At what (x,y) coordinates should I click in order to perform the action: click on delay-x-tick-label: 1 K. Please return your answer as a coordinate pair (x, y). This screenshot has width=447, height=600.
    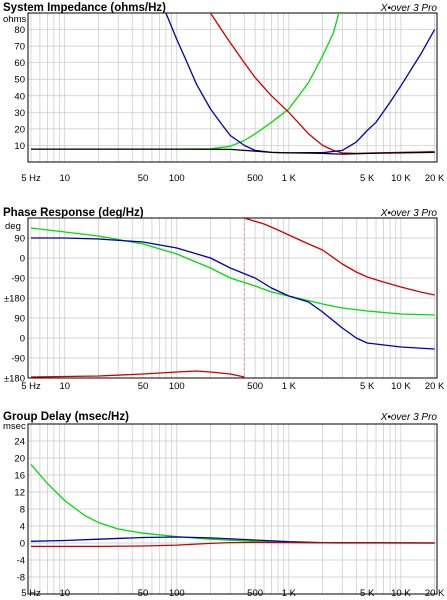
    Looking at the image, I should click on (289, 593).